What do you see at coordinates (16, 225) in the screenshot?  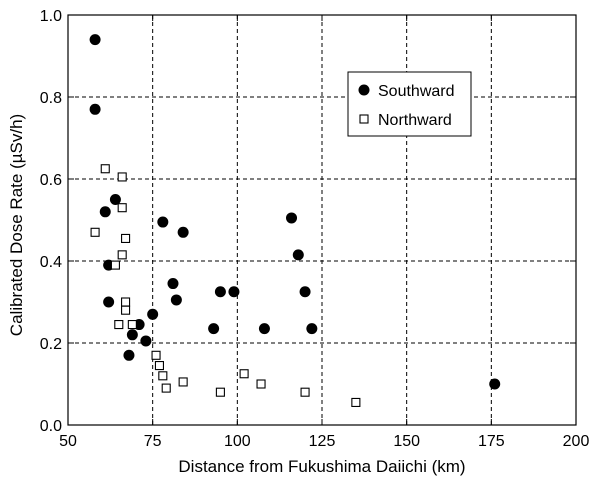 I see `y-axis-label: Calibrated Dose Rate (µSv/h)` at bounding box center [16, 225].